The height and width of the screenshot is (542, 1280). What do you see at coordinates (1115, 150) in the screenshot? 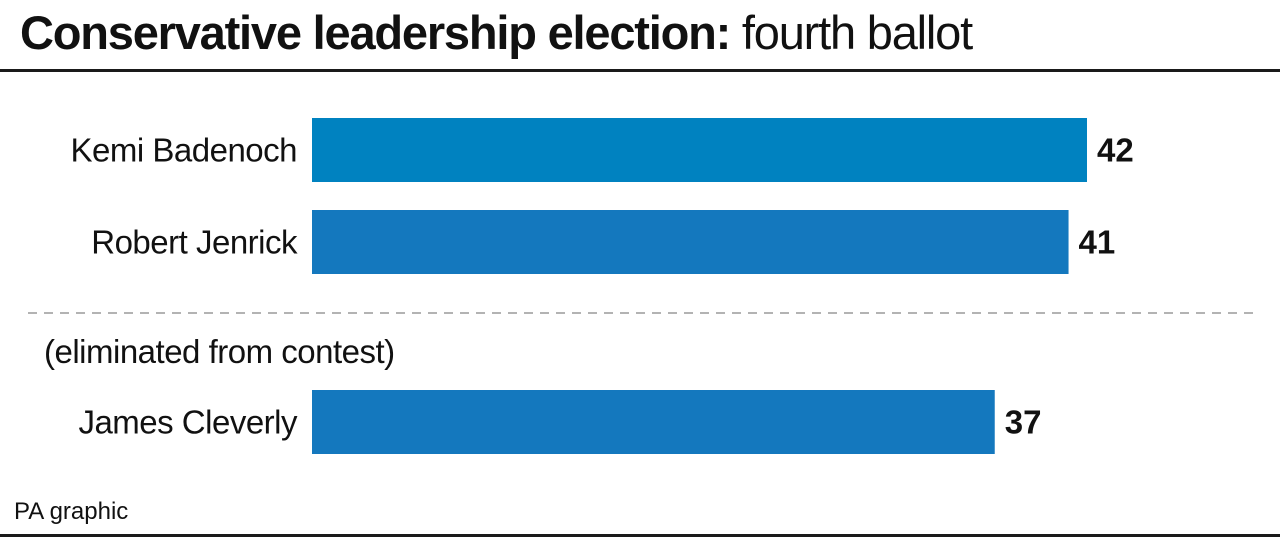
I see `value-label-kemi-badenoch: 42` at bounding box center [1115, 150].